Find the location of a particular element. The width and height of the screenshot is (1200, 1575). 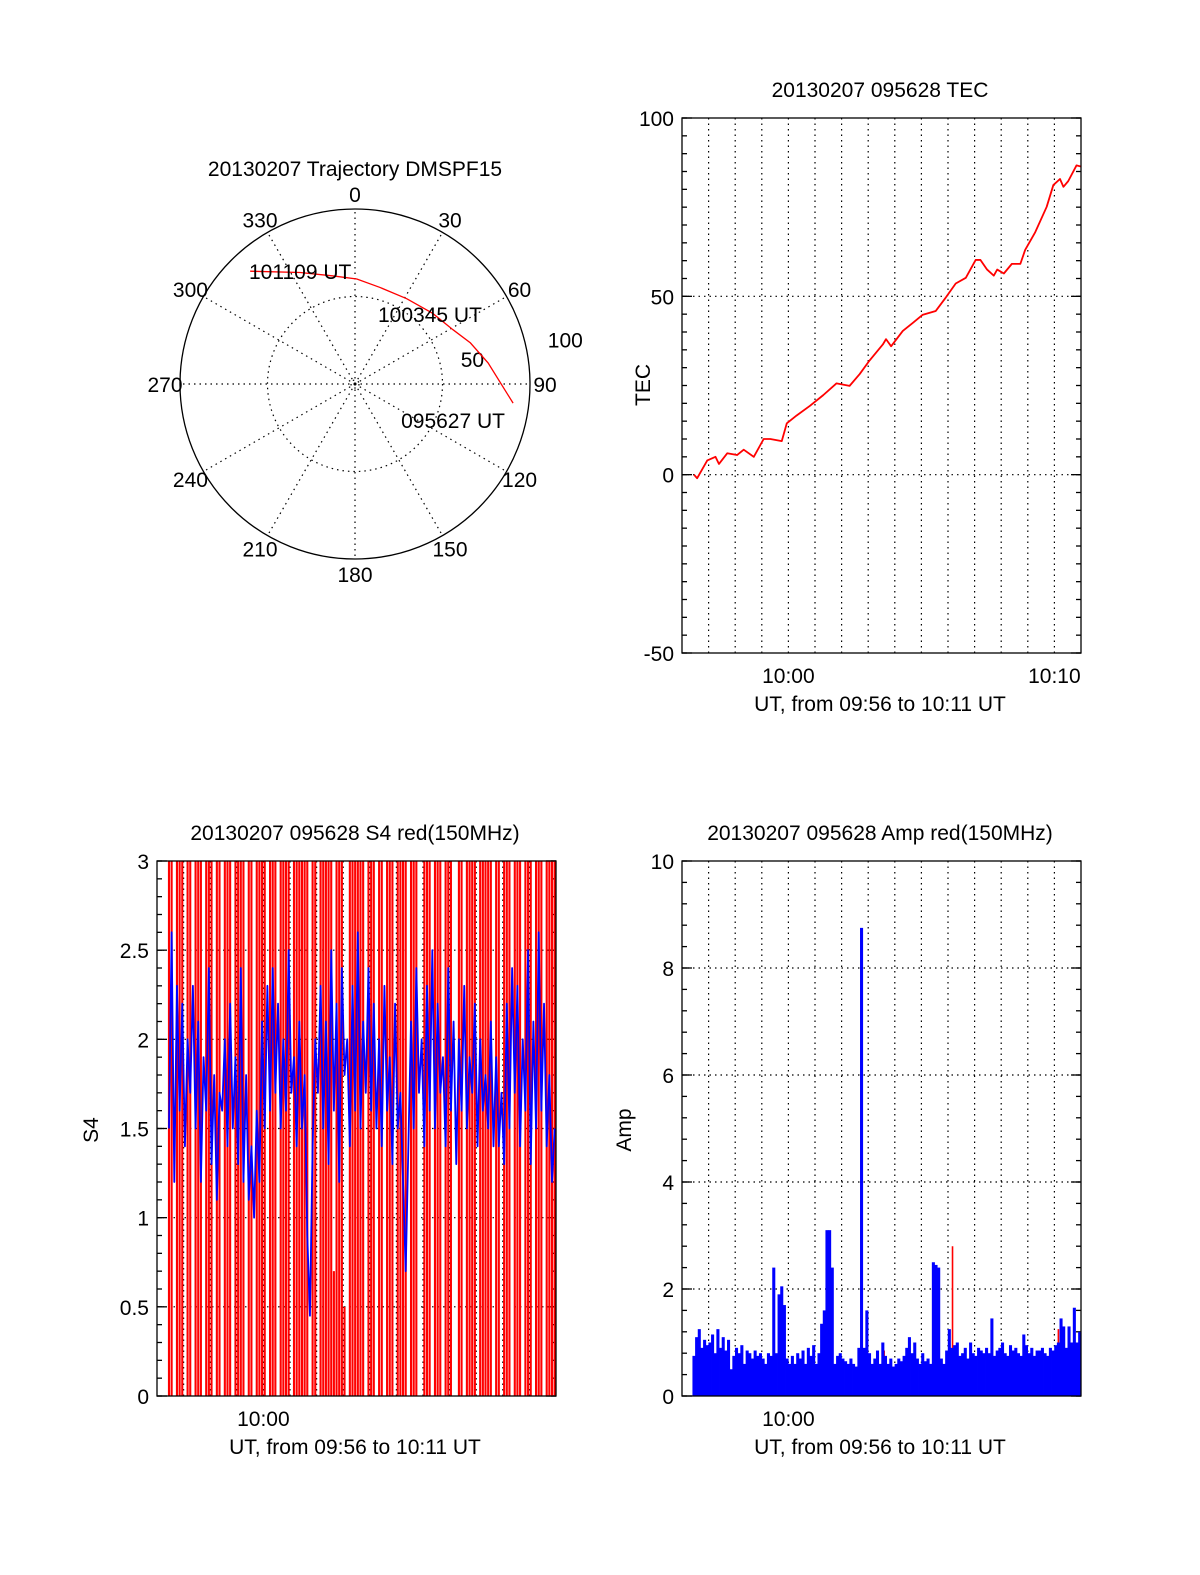

y-tick-label: 1.5 is located at coordinates (134, 1130).